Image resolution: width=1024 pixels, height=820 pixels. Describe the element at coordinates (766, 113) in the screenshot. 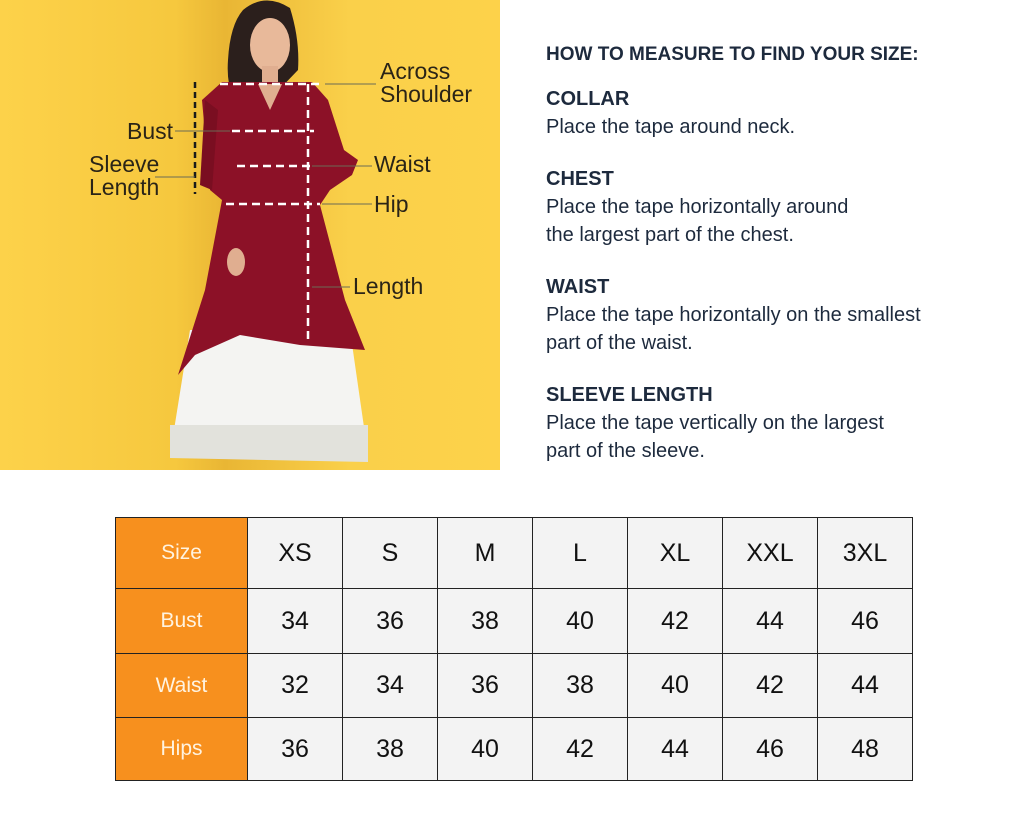

I see `section-collar: COLLAR Place the tape around neck.` at that location.